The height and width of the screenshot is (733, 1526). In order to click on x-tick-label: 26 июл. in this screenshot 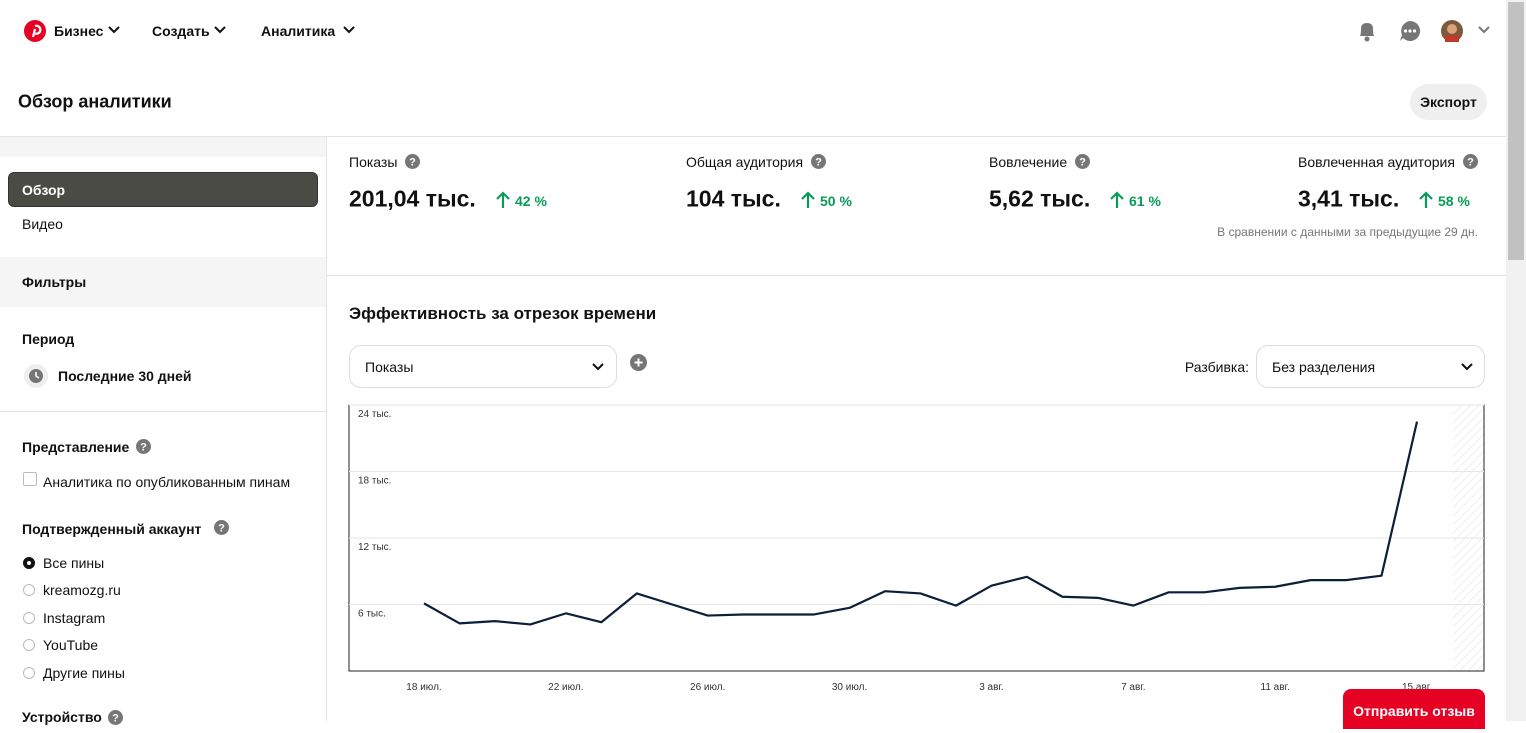, I will do `click(707, 687)`.